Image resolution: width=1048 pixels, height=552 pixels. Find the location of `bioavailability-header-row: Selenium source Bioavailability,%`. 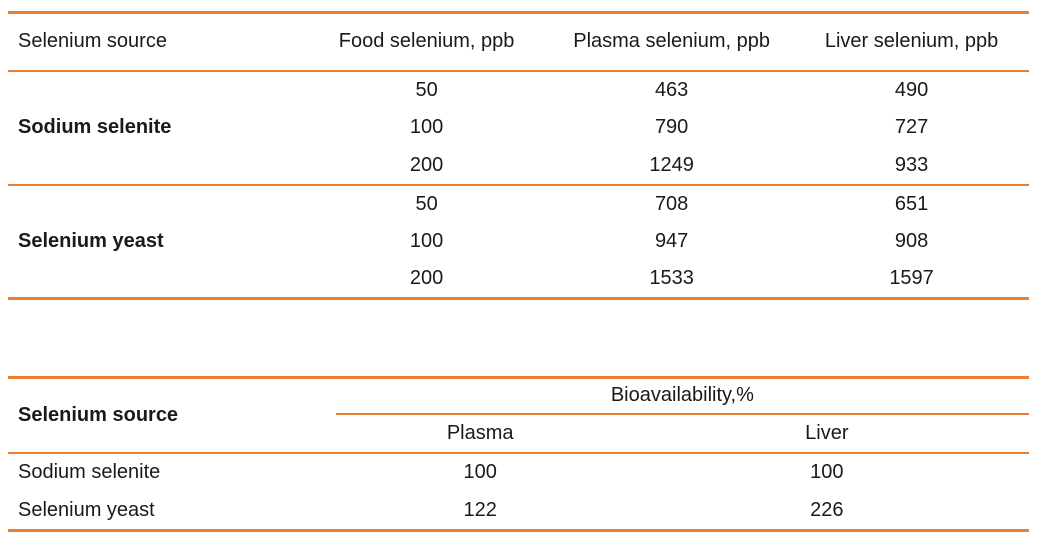

bioavailability-header-row: Selenium source Bioavailability,% is located at coordinates (518, 415).